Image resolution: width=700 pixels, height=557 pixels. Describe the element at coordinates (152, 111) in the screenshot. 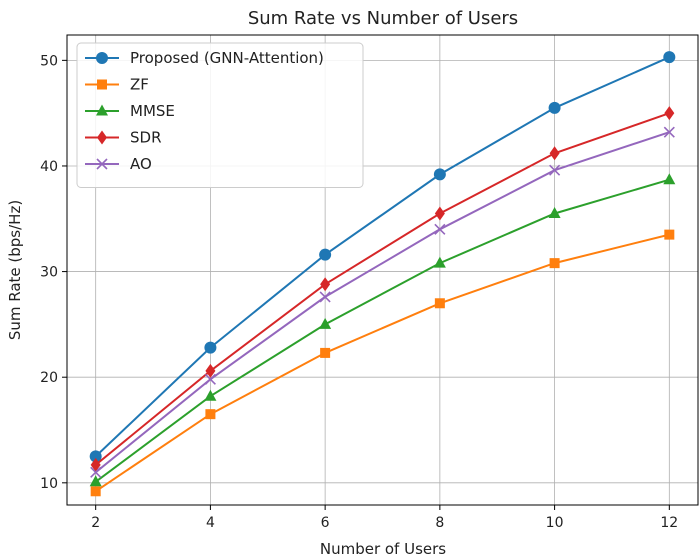

I see `legend-label: MMSE` at that location.